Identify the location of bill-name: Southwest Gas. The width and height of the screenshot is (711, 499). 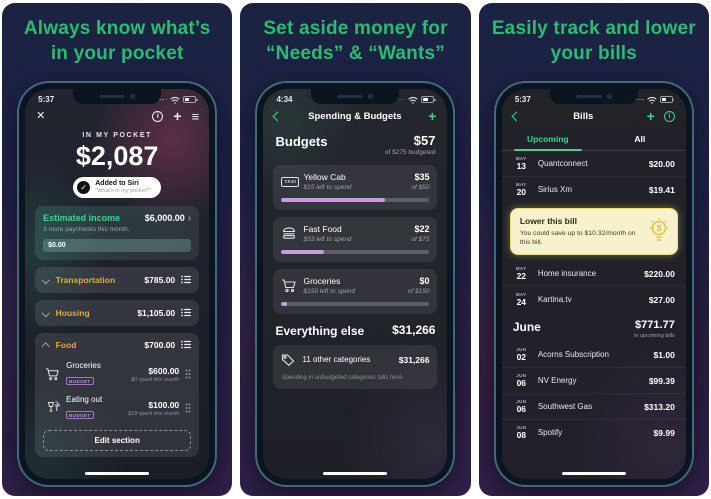
(565, 407).